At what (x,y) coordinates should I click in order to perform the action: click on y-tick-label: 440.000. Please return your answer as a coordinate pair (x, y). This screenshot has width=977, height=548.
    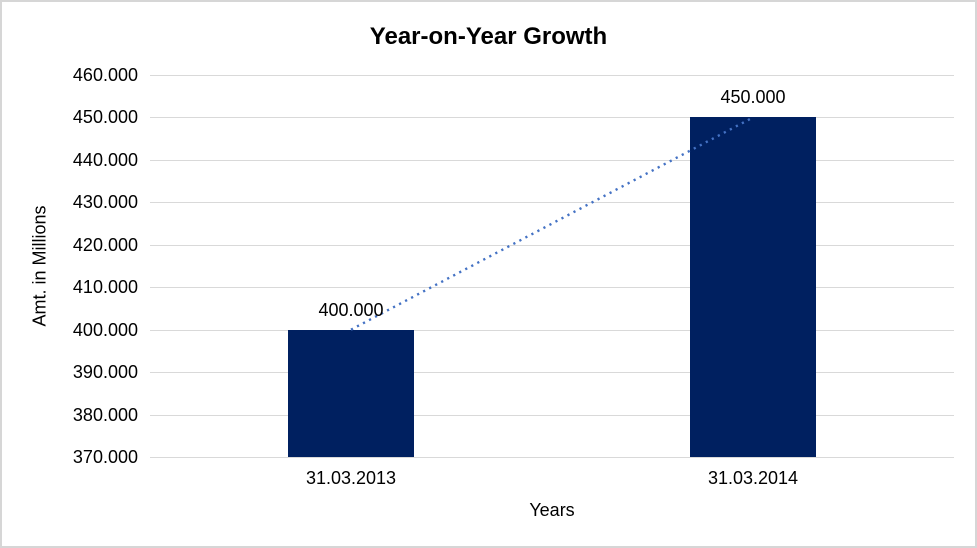
    Looking at the image, I should click on (105, 159).